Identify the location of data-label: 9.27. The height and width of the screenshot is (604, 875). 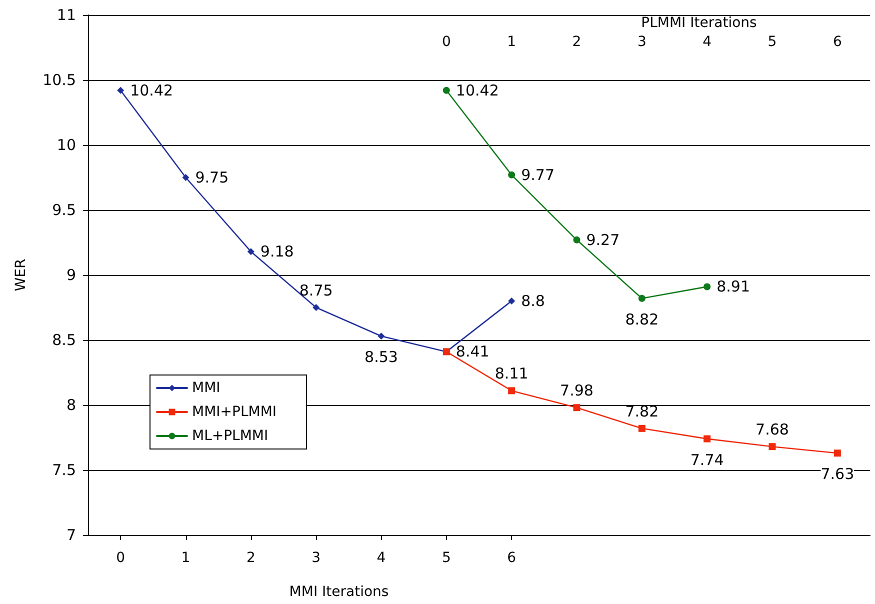
(603, 239).